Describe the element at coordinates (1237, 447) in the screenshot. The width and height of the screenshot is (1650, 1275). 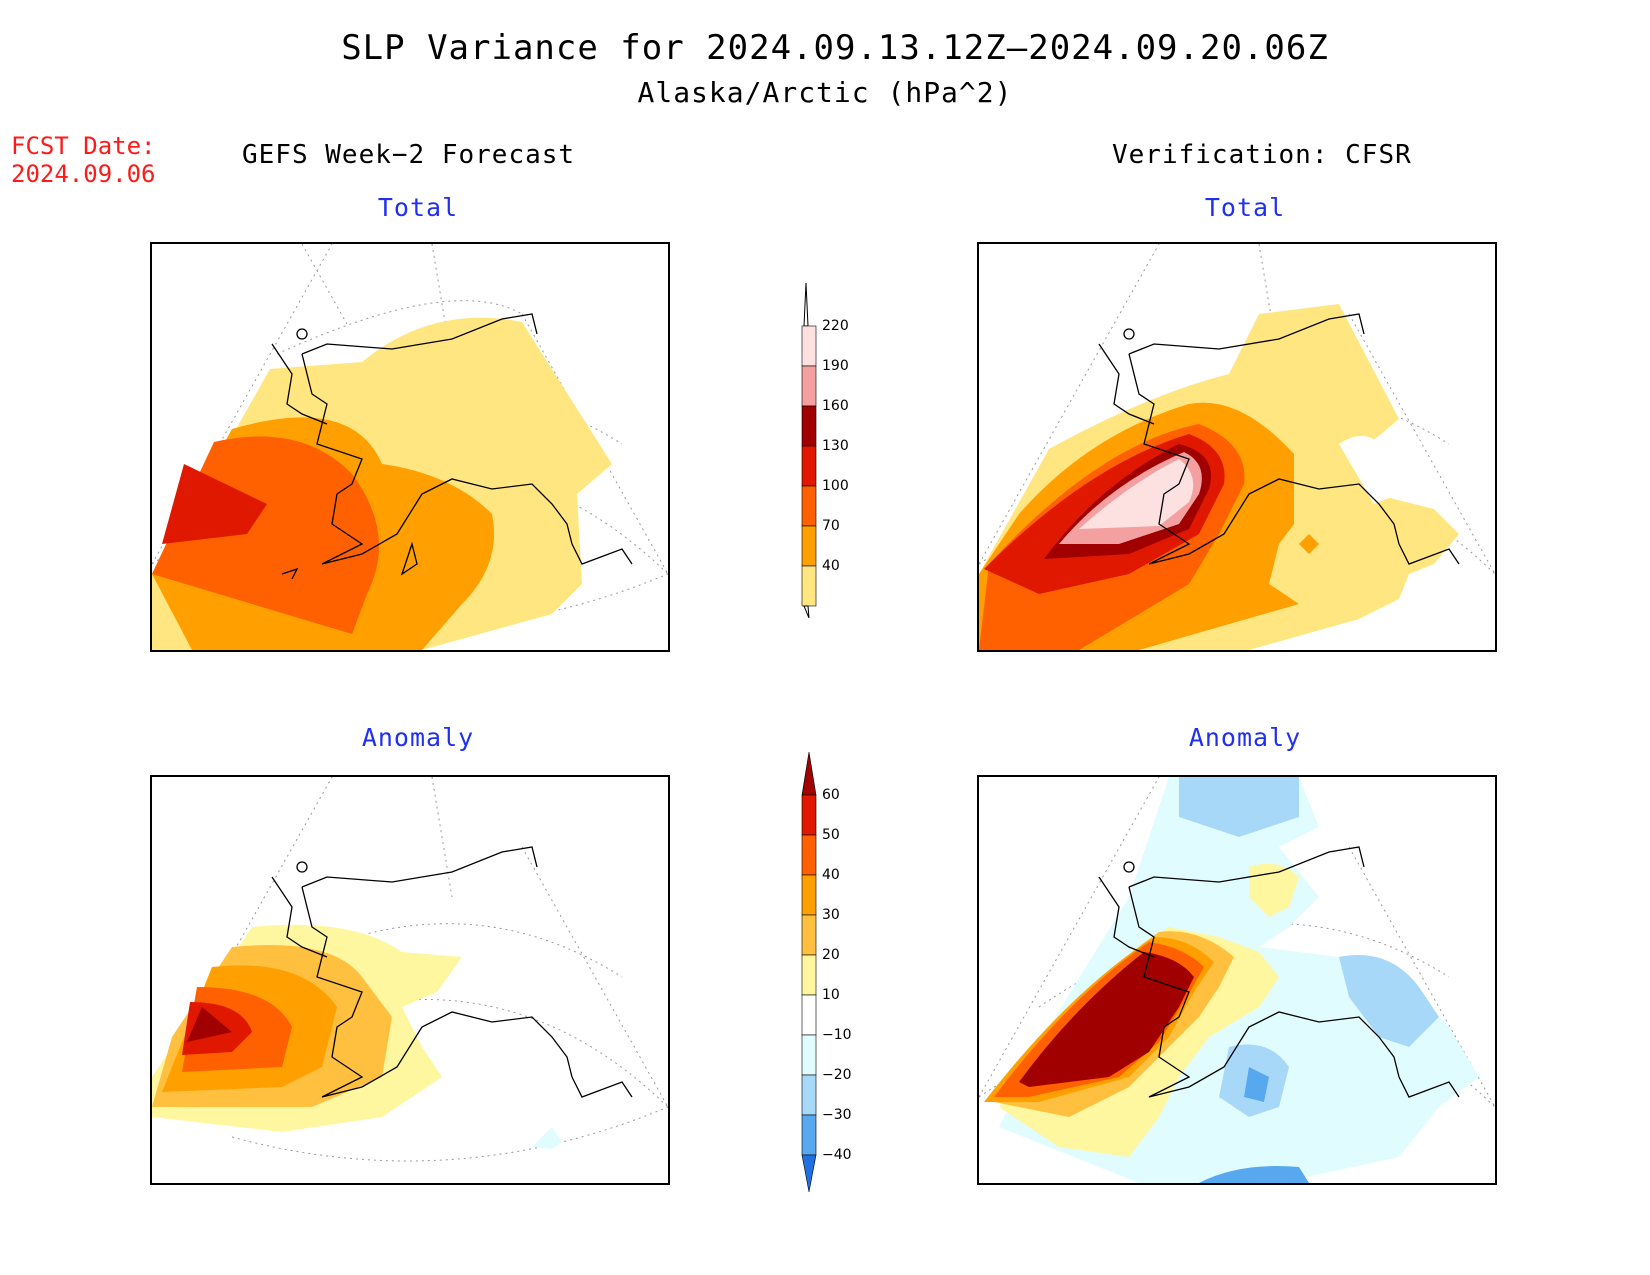
I see `cfsr-total-map` at that location.